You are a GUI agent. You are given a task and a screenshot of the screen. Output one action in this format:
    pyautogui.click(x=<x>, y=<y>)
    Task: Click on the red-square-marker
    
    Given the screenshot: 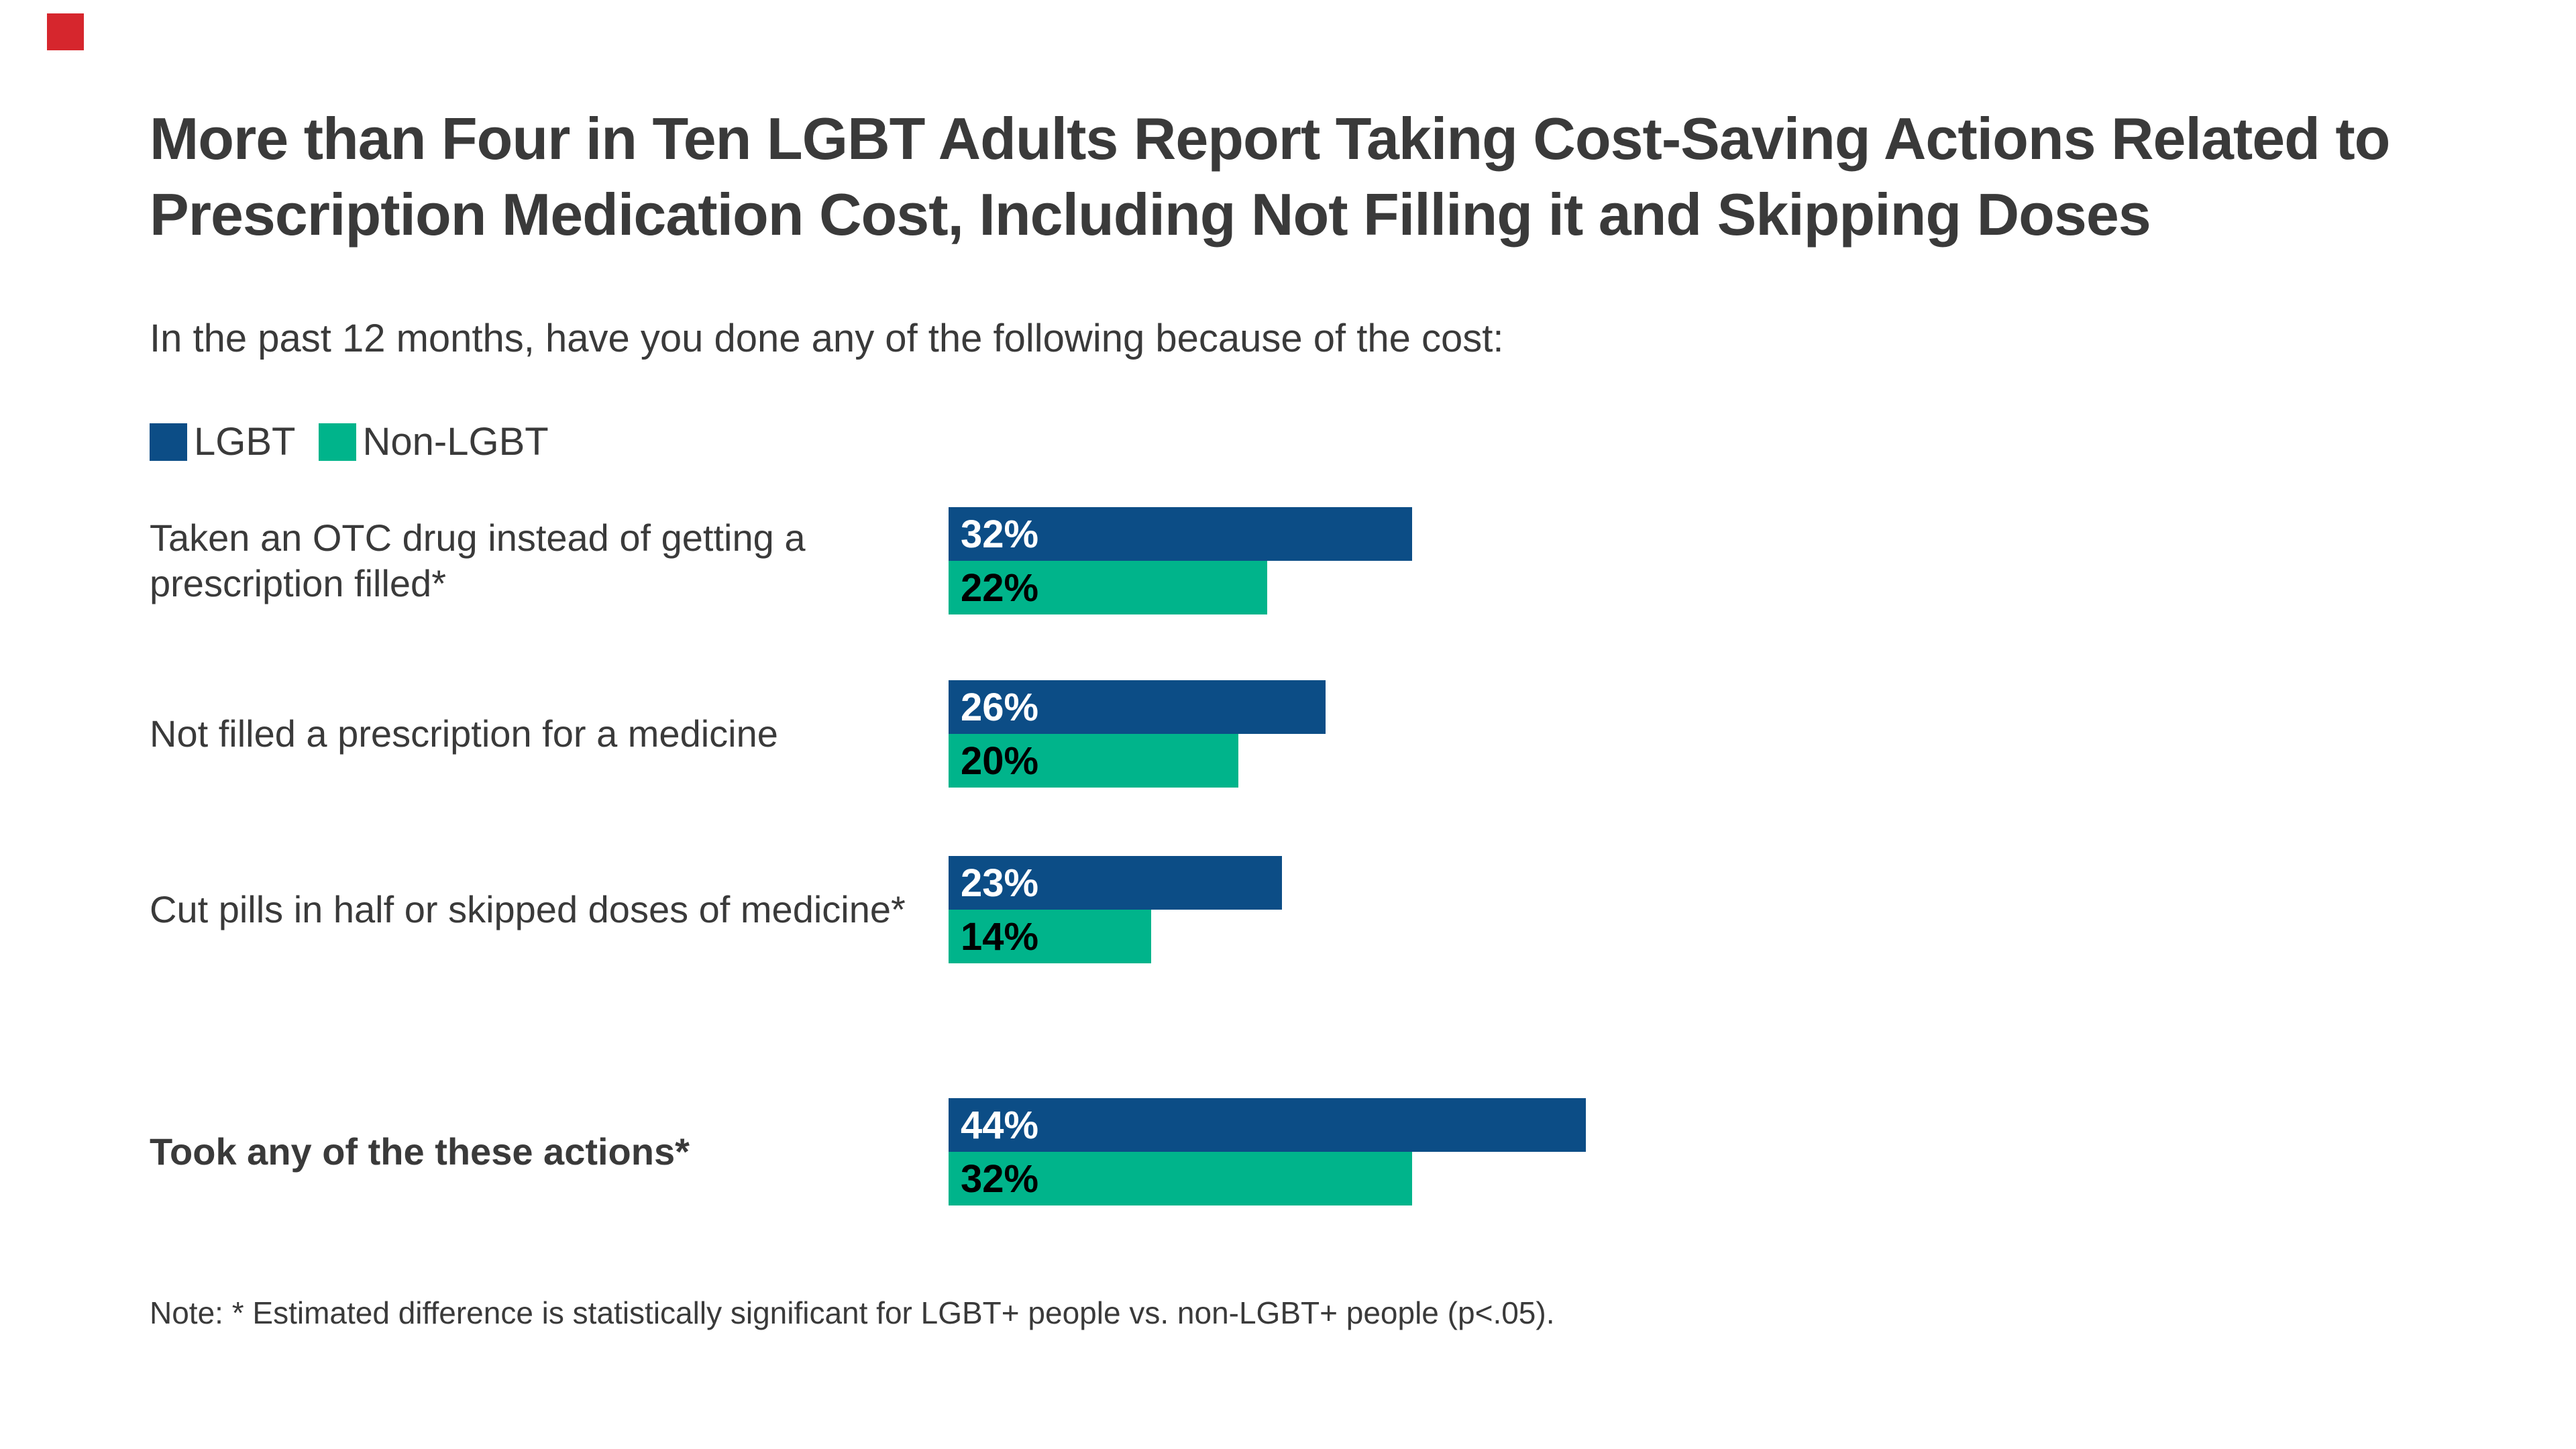 What is the action you would take?
    pyautogui.click(x=65, y=31)
    